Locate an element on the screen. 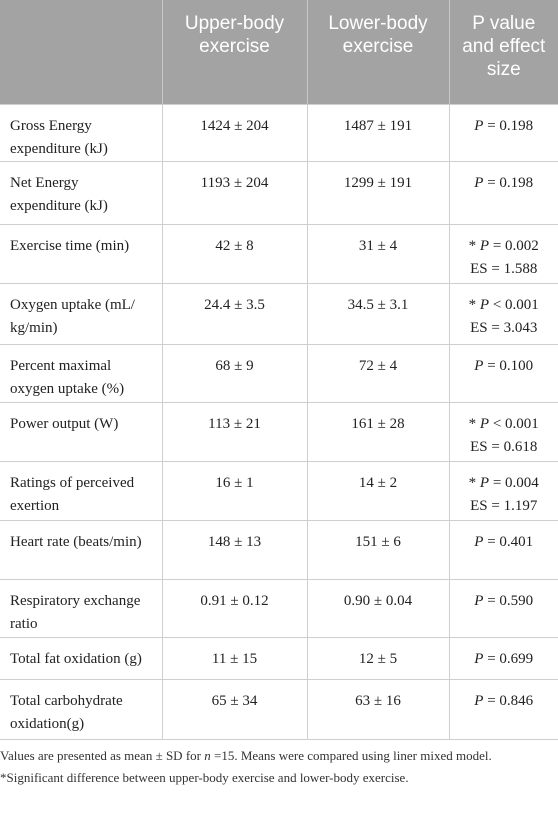 This screenshot has height=815, width=558. upper-value: 1424 ± 204 is located at coordinates (234, 132).